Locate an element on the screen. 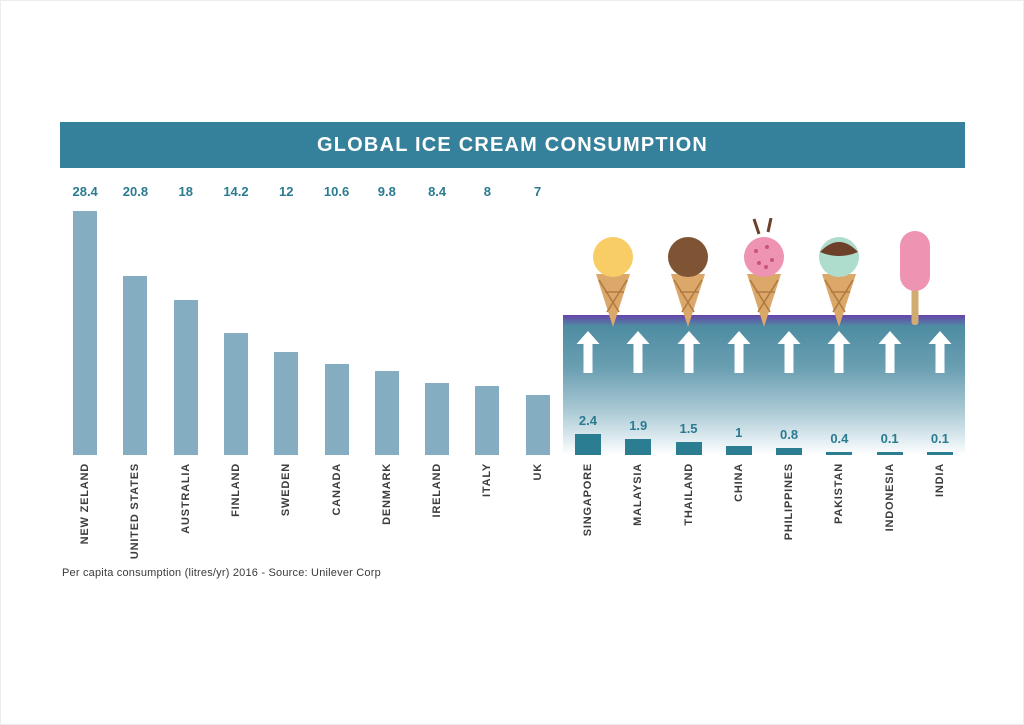 This screenshot has width=1024, height=725. bar-column-canada: 10.6 CANADA is located at coordinates (336, 341).